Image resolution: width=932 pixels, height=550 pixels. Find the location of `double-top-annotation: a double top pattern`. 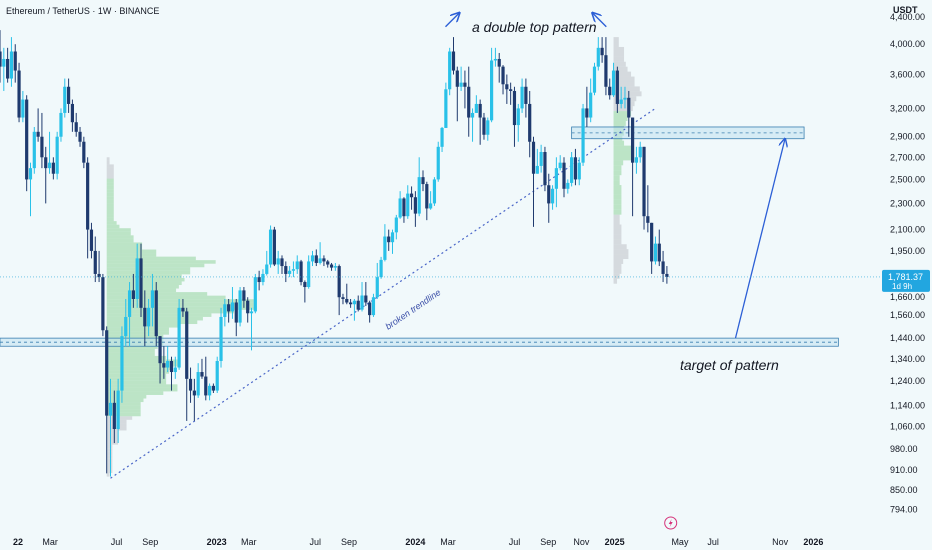

double-top-annotation: a double top pattern is located at coordinates (534, 27).